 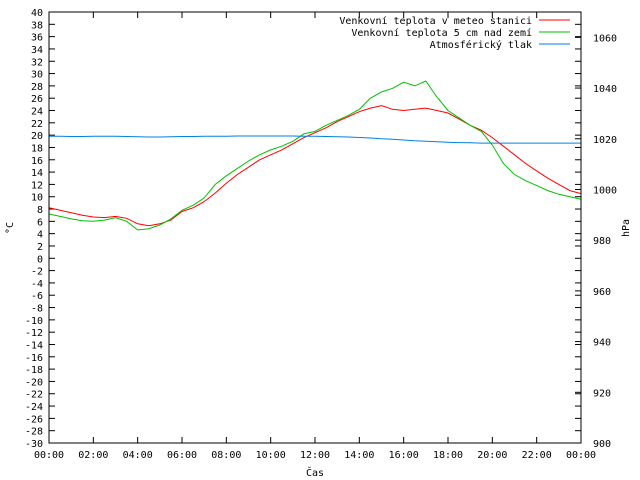 What do you see at coordinates (138, 455) in the screenshot?
I see `x-tick-label: 04:00` at bounding box center [138, 455].